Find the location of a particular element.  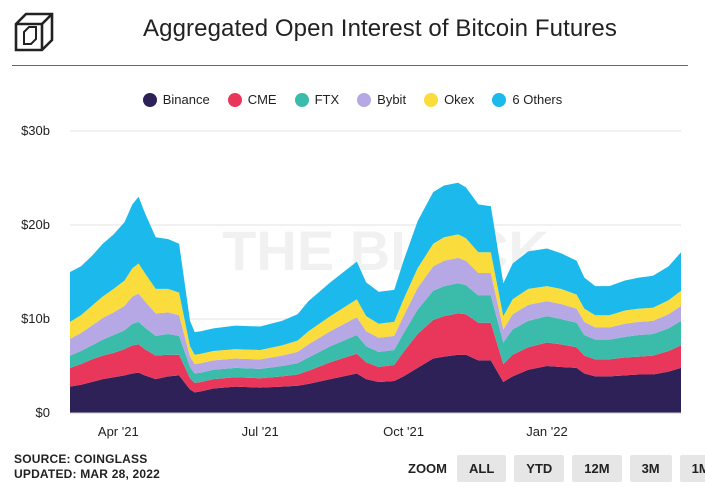

the-block-logo-icon is located at coordinates (34, 32).